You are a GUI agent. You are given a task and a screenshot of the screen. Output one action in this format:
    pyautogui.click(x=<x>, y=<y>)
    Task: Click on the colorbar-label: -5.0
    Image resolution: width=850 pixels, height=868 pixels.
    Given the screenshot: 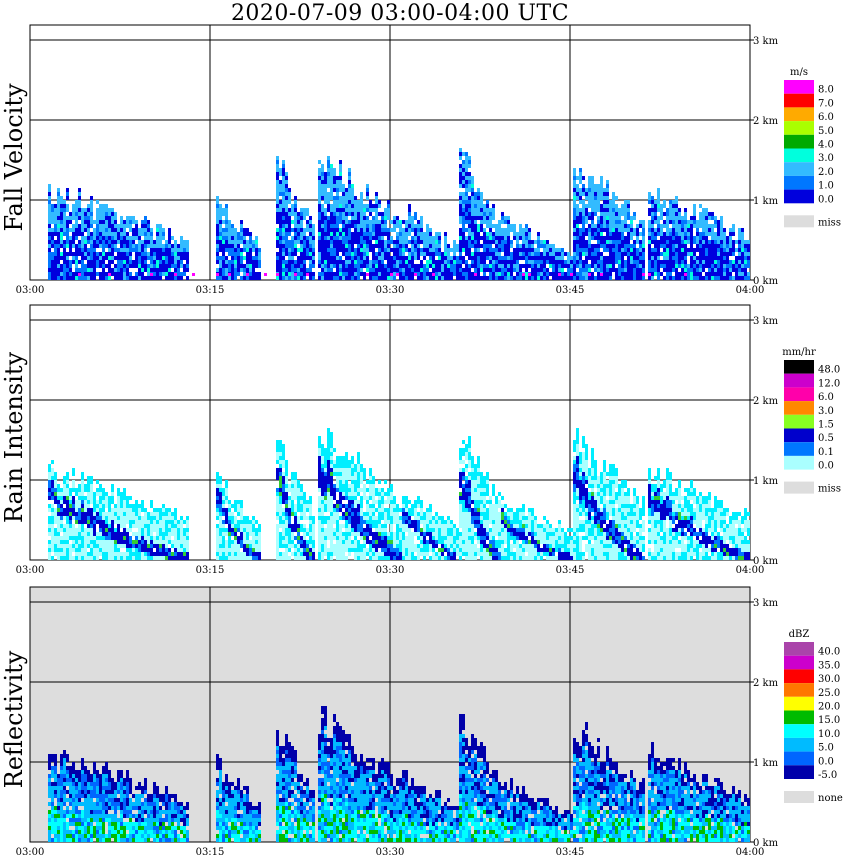 What is the action you would take?
    pyautogui.click(x=827, y=775)
    